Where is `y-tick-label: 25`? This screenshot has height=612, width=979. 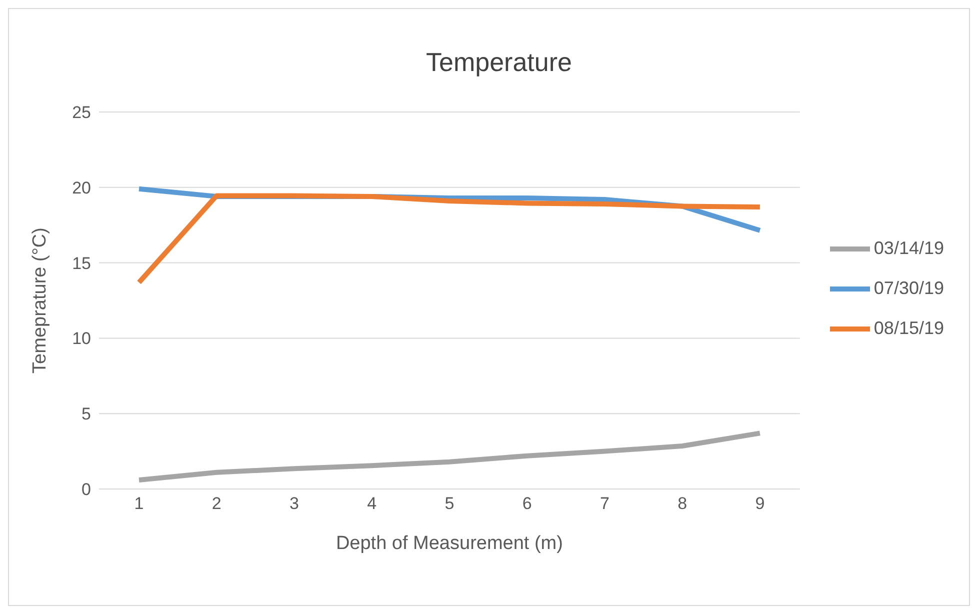 y-tick-label: 25 is located at coordinates (81, 112).